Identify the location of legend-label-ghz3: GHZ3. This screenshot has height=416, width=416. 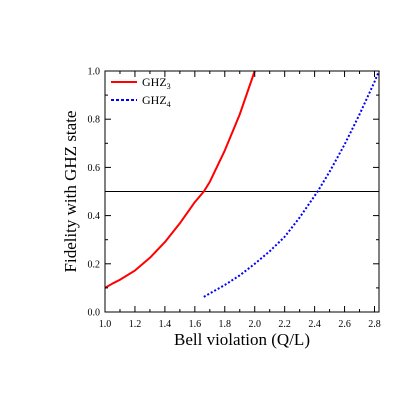
(156, 83).